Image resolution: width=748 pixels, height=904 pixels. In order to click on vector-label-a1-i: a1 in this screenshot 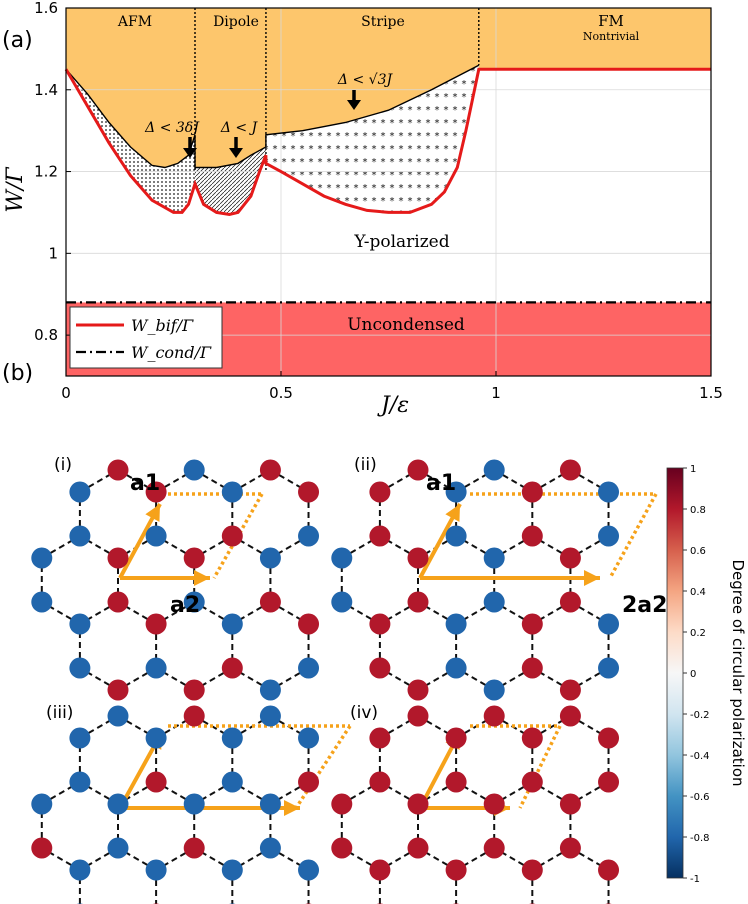, I will do `click(145, 483)`.